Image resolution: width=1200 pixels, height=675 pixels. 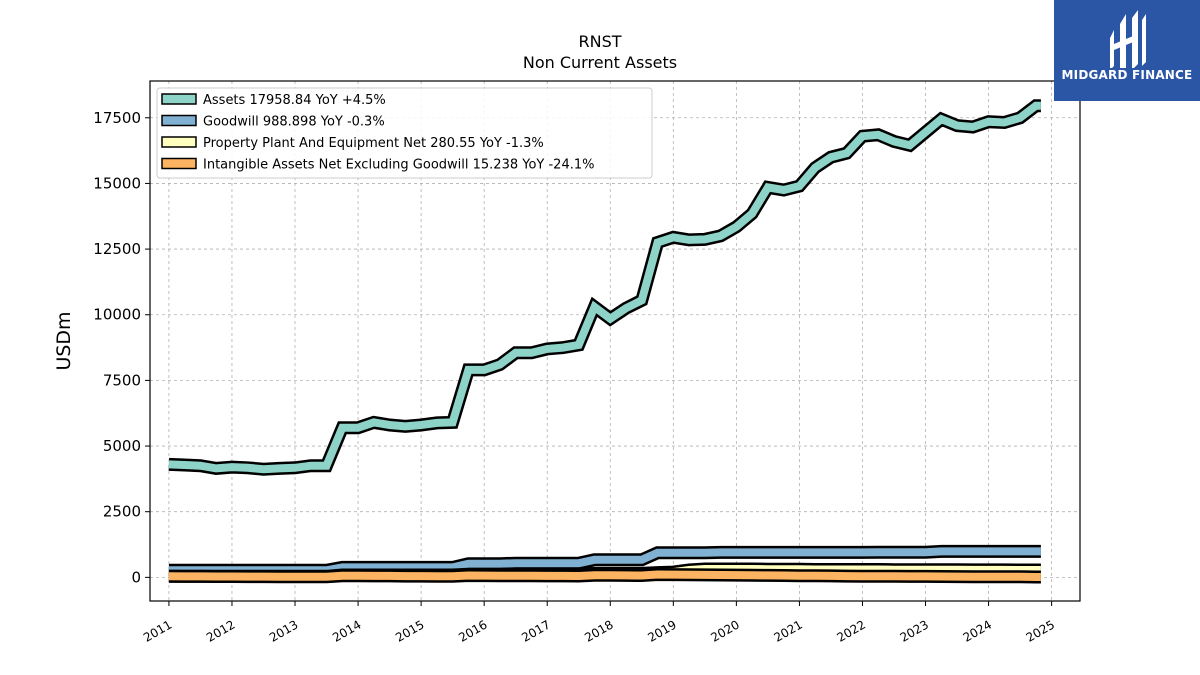 I want to click on logo-mark-icon, so click(x=1128, y=39).